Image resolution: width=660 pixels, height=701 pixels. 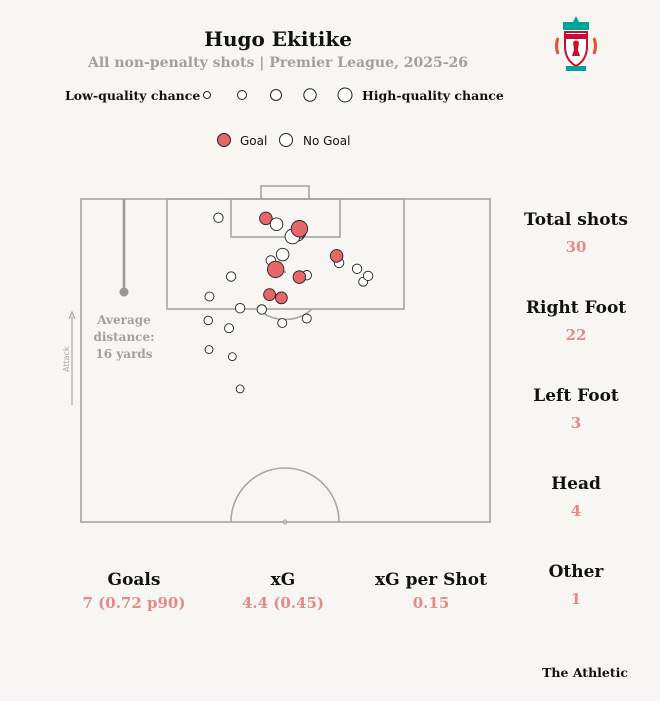 I want to click on attack-arrow-head, so click(x=72, y=315).